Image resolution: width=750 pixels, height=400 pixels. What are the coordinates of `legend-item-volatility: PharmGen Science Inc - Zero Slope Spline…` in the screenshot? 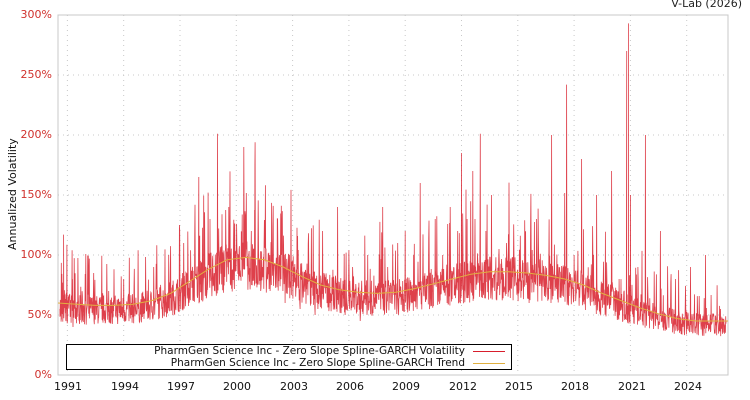 It's located at (329, 351).